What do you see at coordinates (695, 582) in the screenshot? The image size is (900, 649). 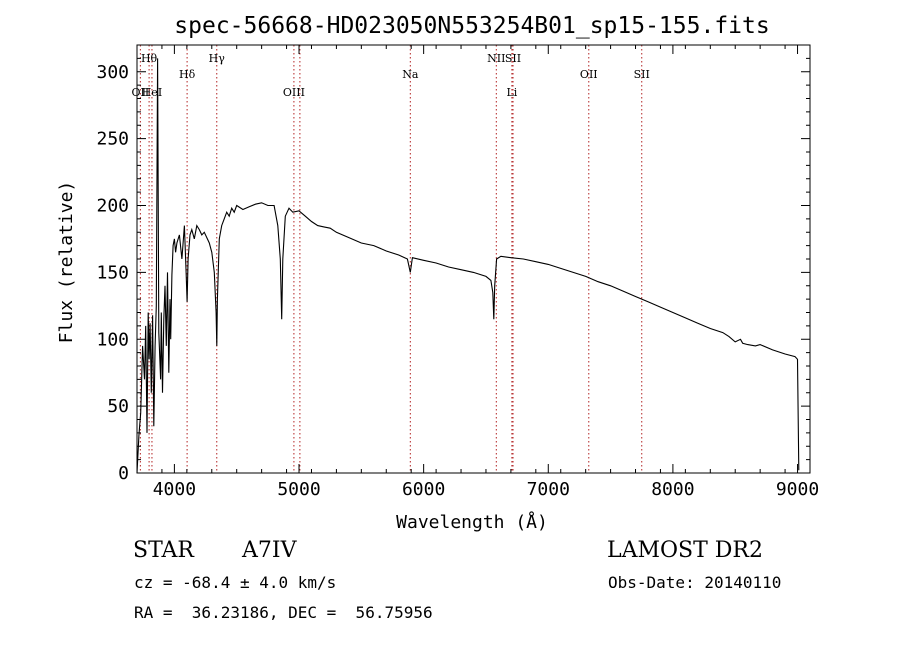 I see `observation-date: Obs-Date: 20140110` at bounding box center [695, 582].